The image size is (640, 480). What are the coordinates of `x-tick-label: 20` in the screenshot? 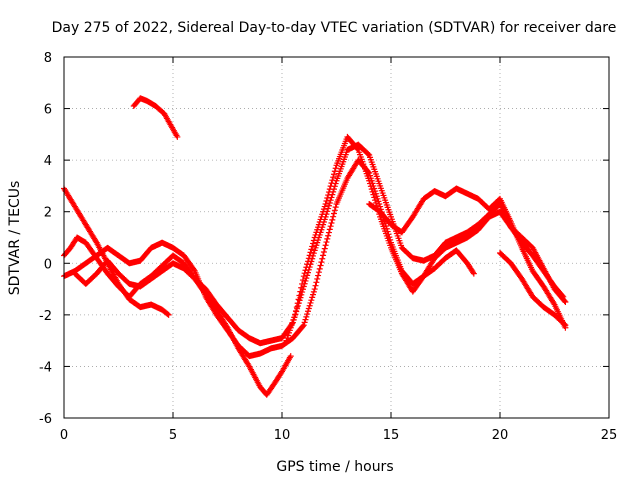 It's located at (500, 435).